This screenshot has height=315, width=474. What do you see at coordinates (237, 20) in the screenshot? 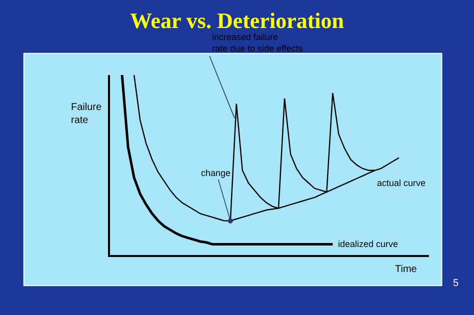
I see `chart-title: Wear vs. Deterioration` at bounding box center [237, 20].